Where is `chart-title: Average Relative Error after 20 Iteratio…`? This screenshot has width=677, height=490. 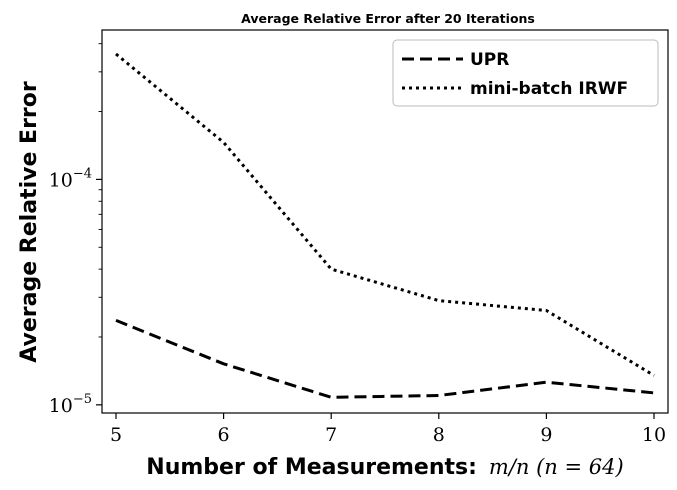
chart-title: Average Relative Error after 20 Iteratio… is located at coordinates (388, 18).